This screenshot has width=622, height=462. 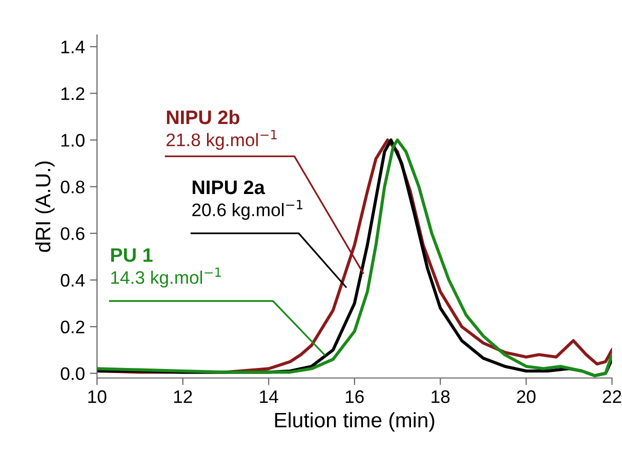 I want to click on annotation: 21.8 kg.mol$^{−1}$, so click(x=221, y=140).